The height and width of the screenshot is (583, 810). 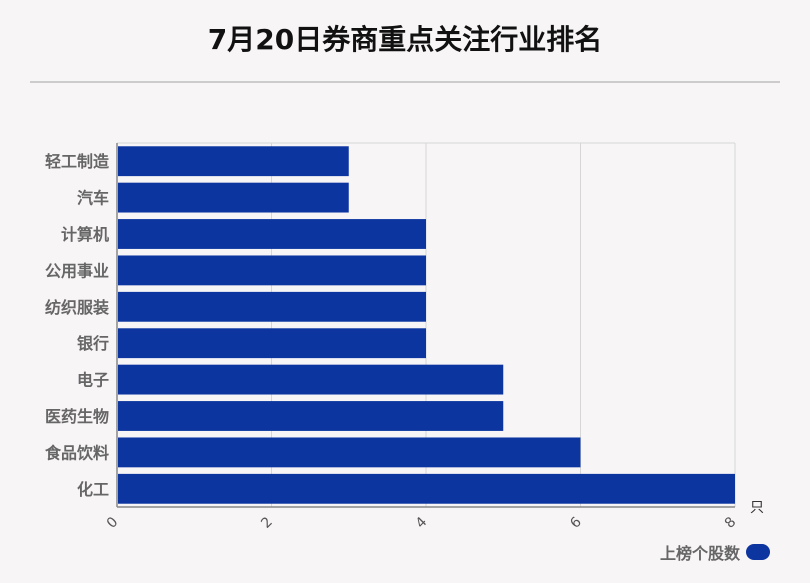 I want to click on category-label: 化工, so click(x=93, y=489).